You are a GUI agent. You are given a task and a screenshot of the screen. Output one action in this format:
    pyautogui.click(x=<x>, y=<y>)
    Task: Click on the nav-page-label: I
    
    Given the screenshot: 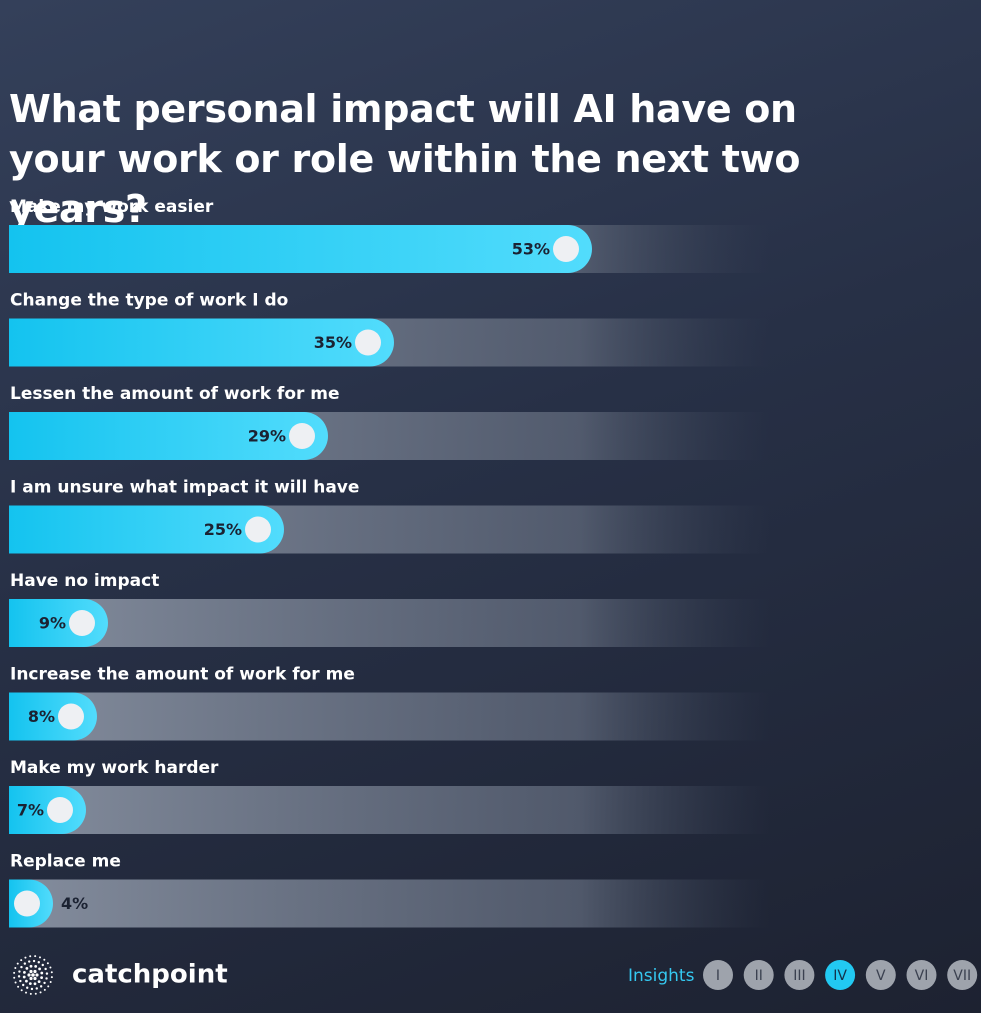 What is the action you would take?
    pyautogui.click(x=718, y=976)
    